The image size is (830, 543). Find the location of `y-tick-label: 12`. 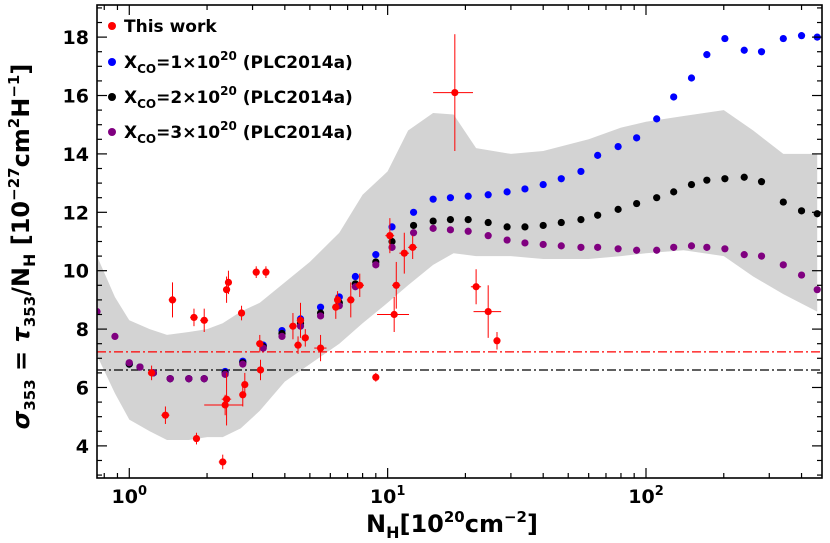

y-tick-label: 12 is located at coordinates (76, 213).